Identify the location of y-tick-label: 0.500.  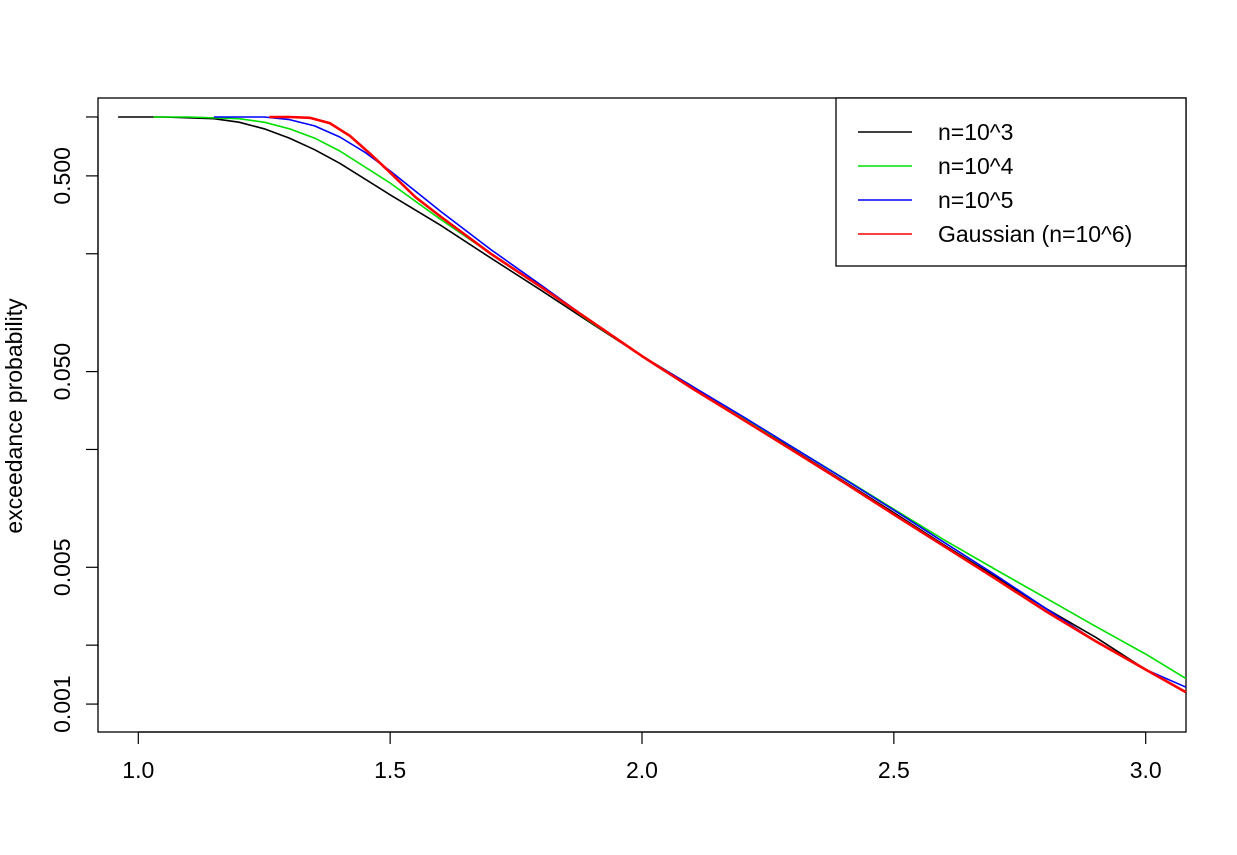
(62, 176).